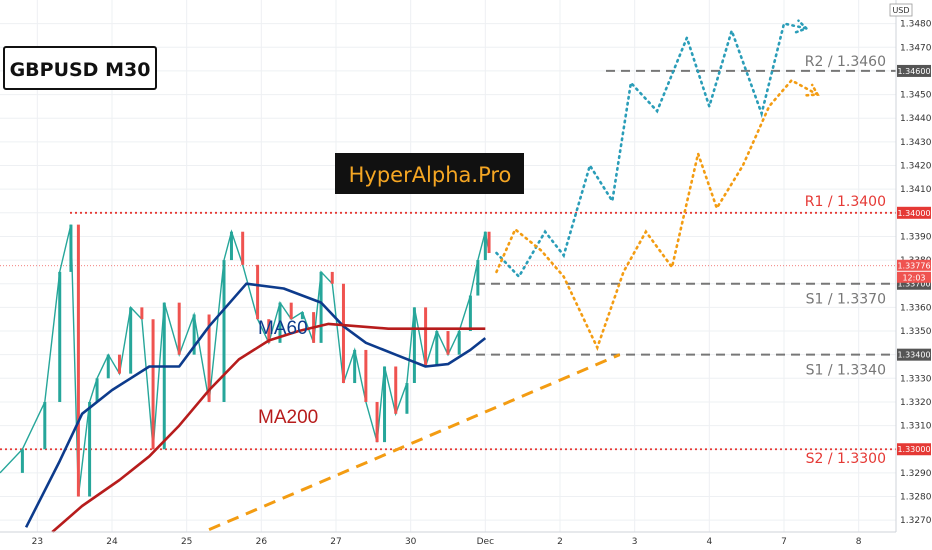 The height and width of the screenshot is (550, 932). I want to click on level-axis-value: 1.34600, so click(913, 71).